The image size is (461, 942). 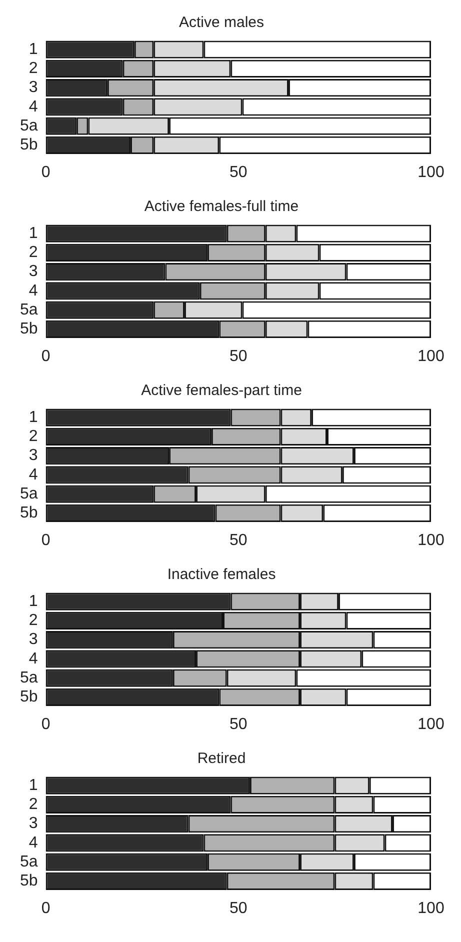 What do you see at coordinates (221, 391) in the screenshot?
I see `chart-title: Active females-part time` at bounding box center [221, 391].